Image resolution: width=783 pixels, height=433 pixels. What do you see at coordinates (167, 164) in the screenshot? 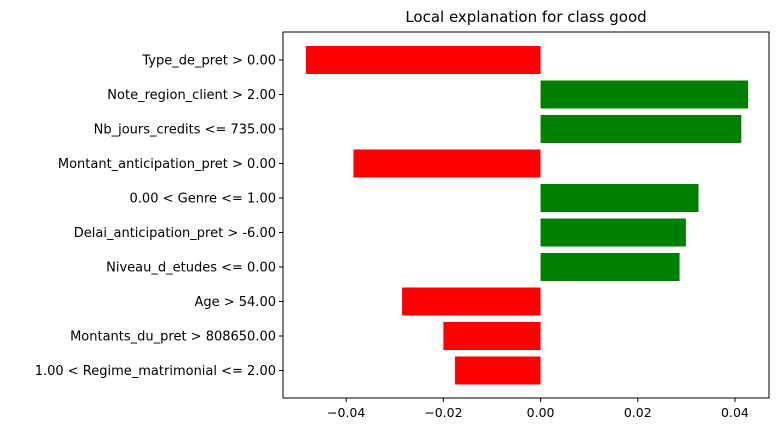
I see `category-label: Montant_anticipation_pret > 0.00` at bounding box center [167, 164].